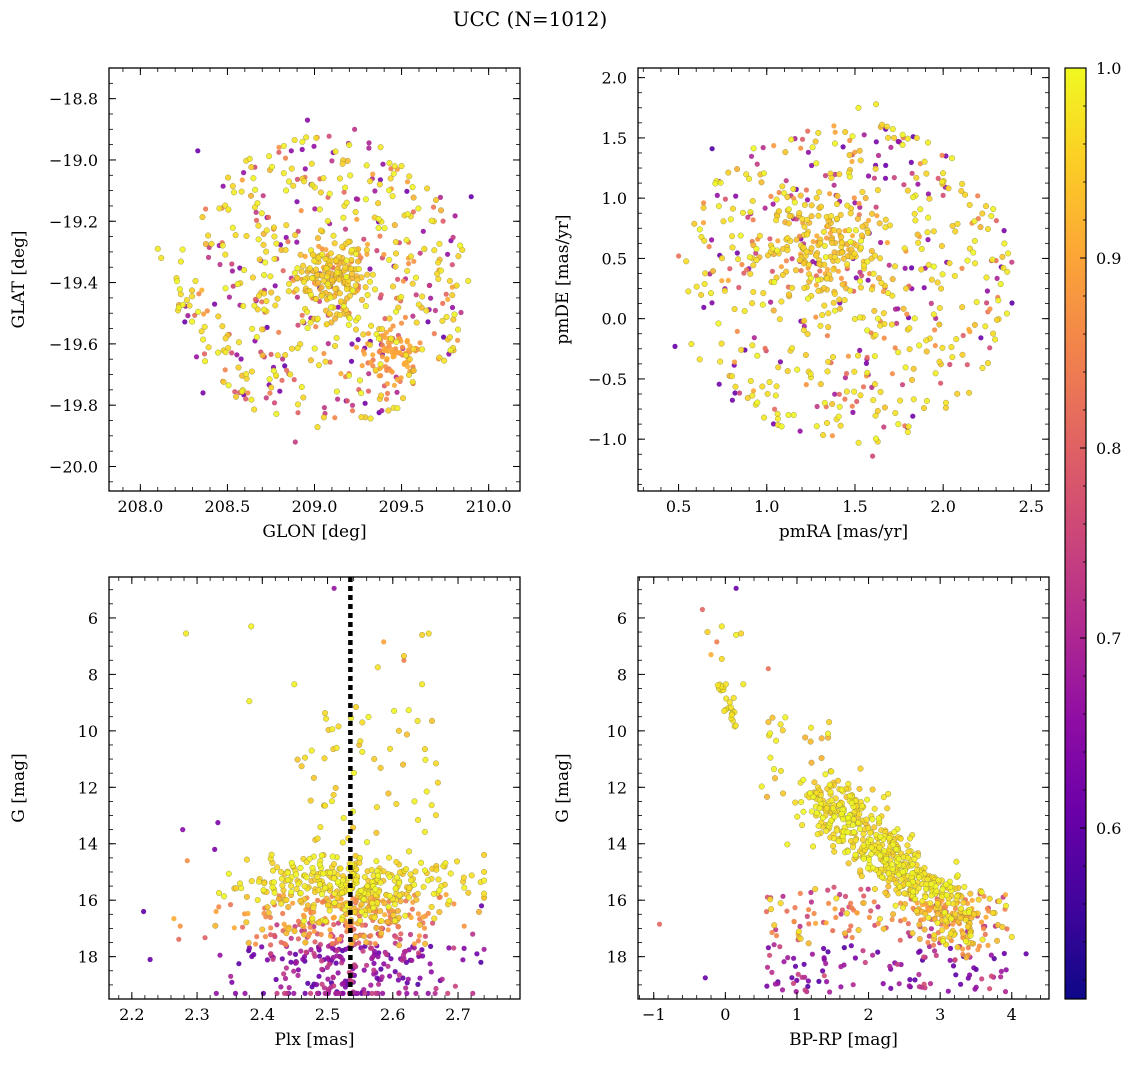 Image resolution: width=1136 pixels, height=1067 pixels. Describe the element at coordinates (843, 532) in the screenshot. I see `x-axis-label: pmRA [mas/yr]` at that location.